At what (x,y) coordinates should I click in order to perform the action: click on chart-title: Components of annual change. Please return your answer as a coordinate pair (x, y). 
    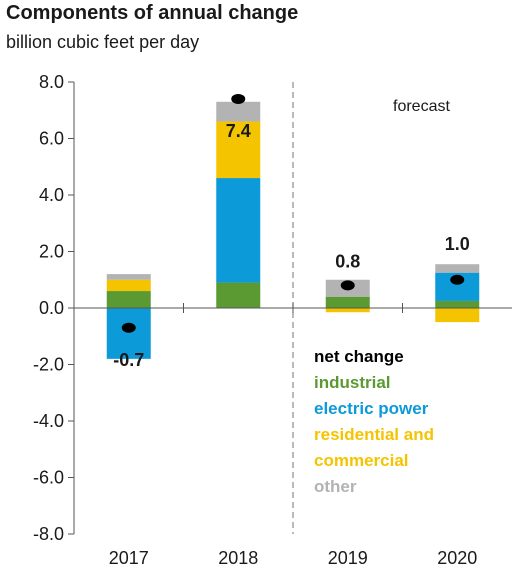
    Looking at the image, I should click on (152, 13).